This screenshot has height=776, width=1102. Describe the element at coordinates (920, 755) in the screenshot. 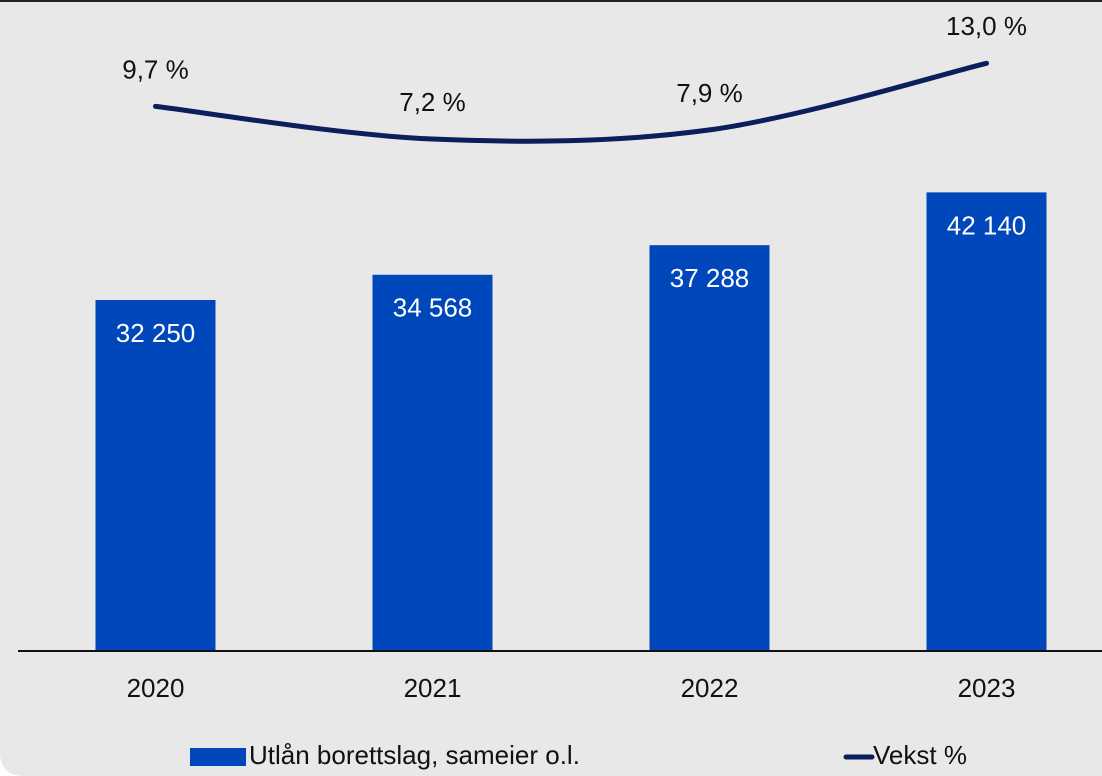

I see `legend-label: Vekst %` at that location.